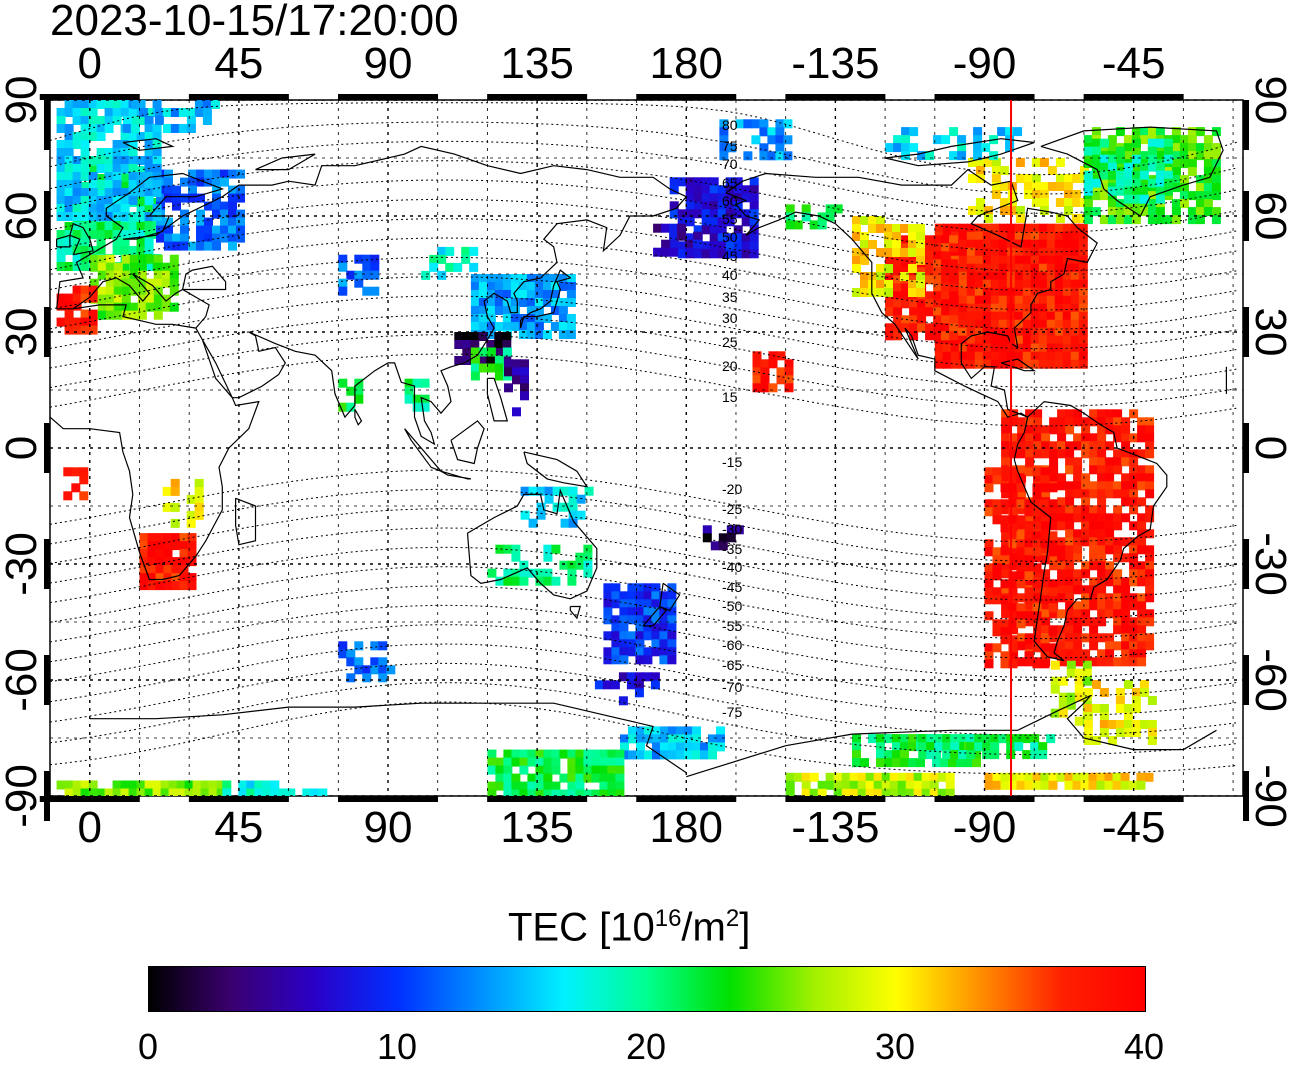 The width and height of the screenshot is (1294, 1068). I want to click on mag-lat-label: 30, so click(730, 318).